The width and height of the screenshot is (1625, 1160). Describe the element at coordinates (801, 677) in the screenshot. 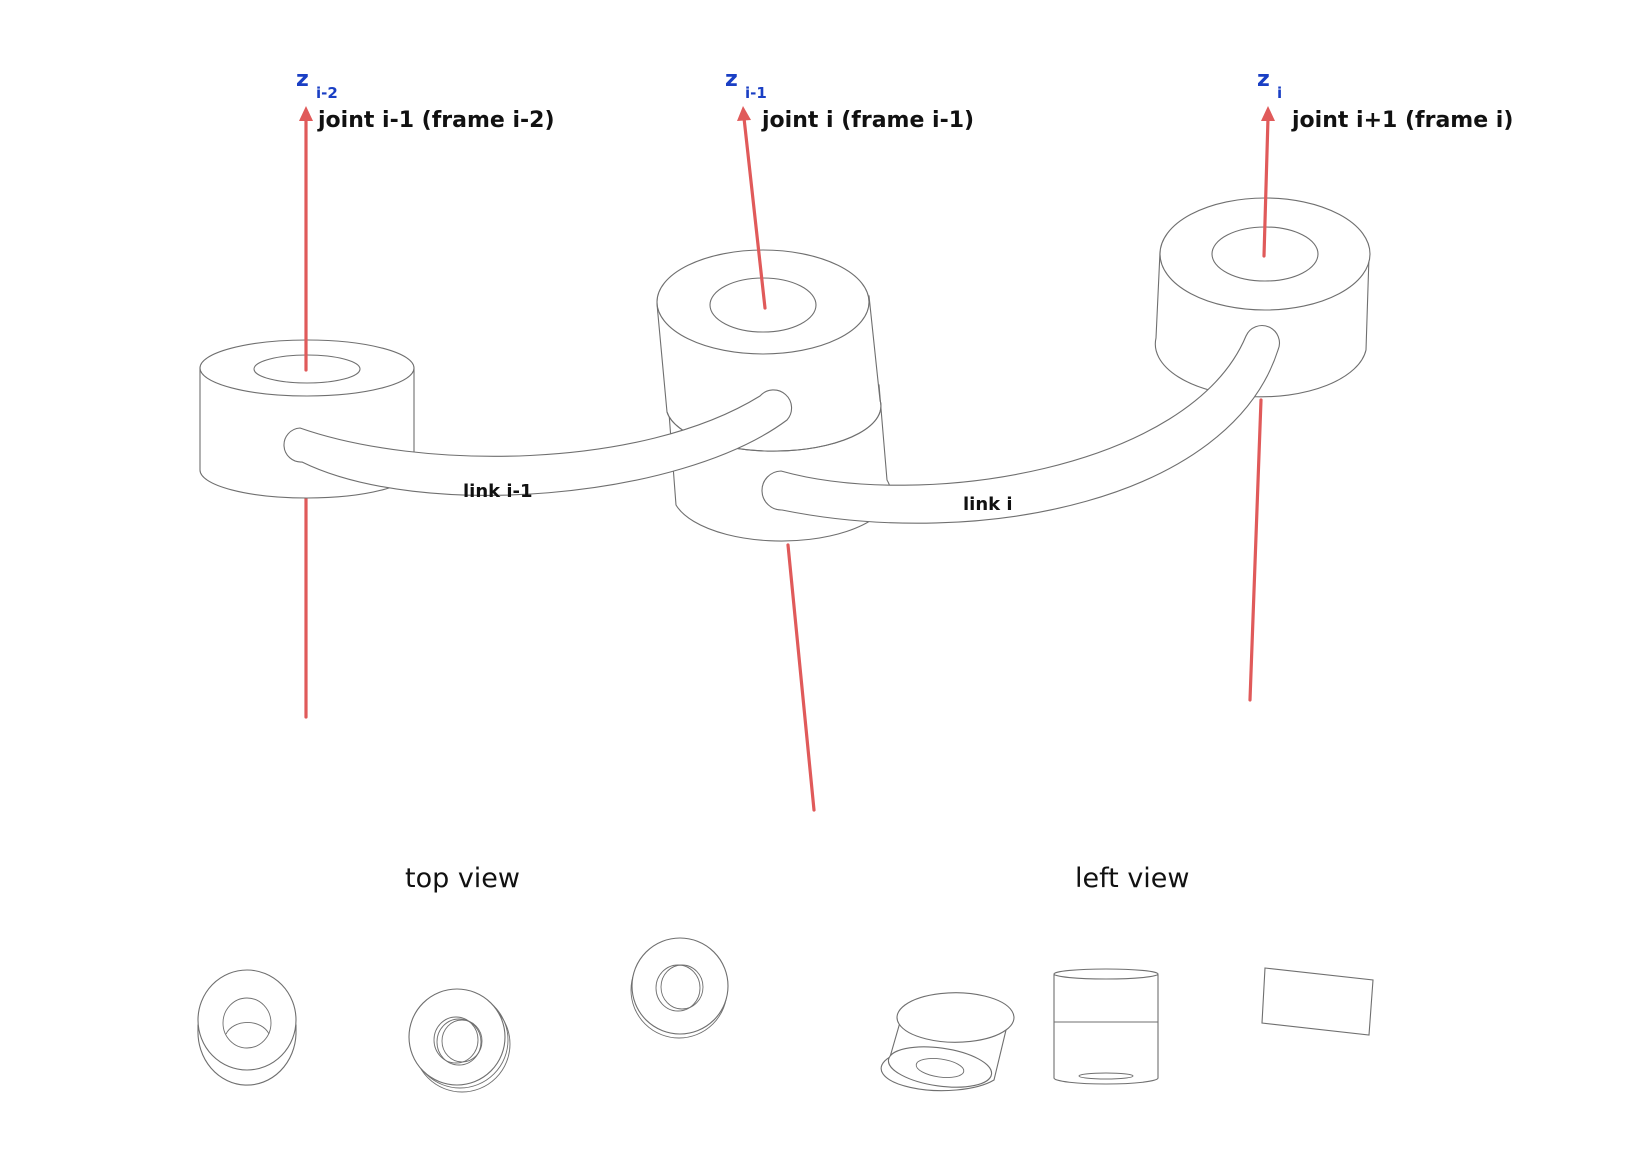

I see `z-axis-i-1-lower` at that location.